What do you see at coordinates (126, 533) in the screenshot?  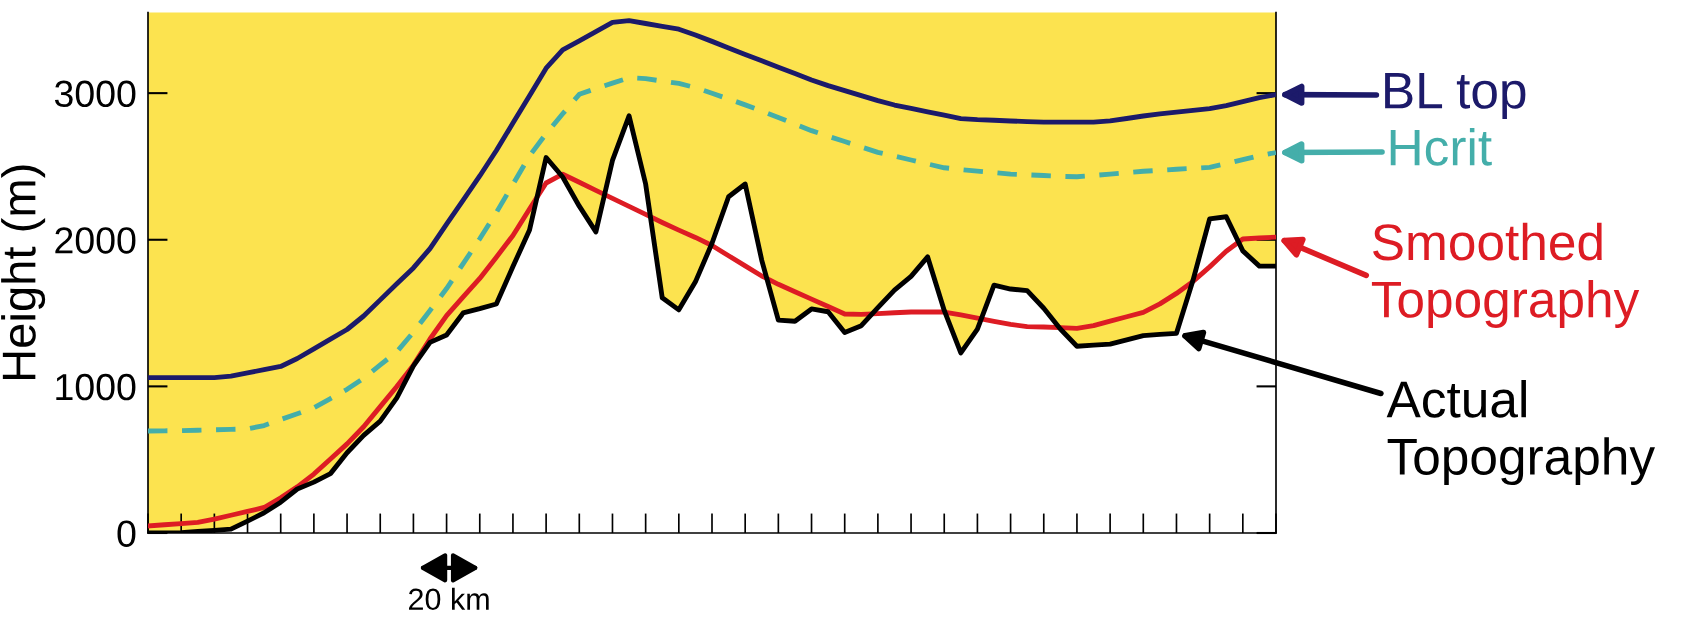 I see `y-tick-label: 0` at bounding box center [126, 533].